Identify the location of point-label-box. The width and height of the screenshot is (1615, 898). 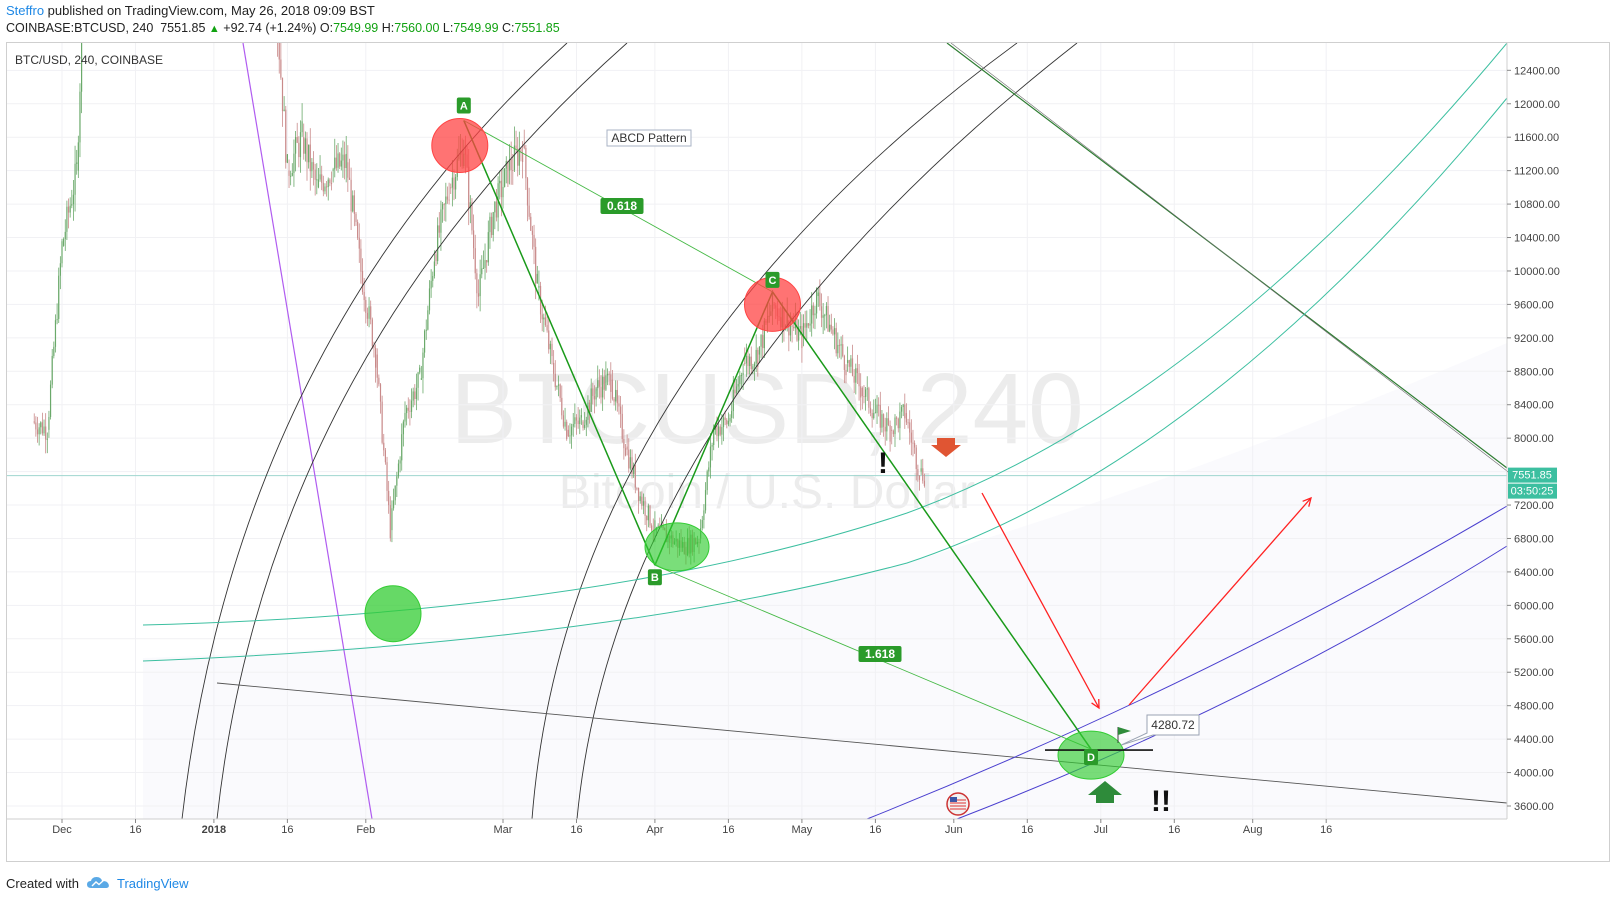
(463, 105).